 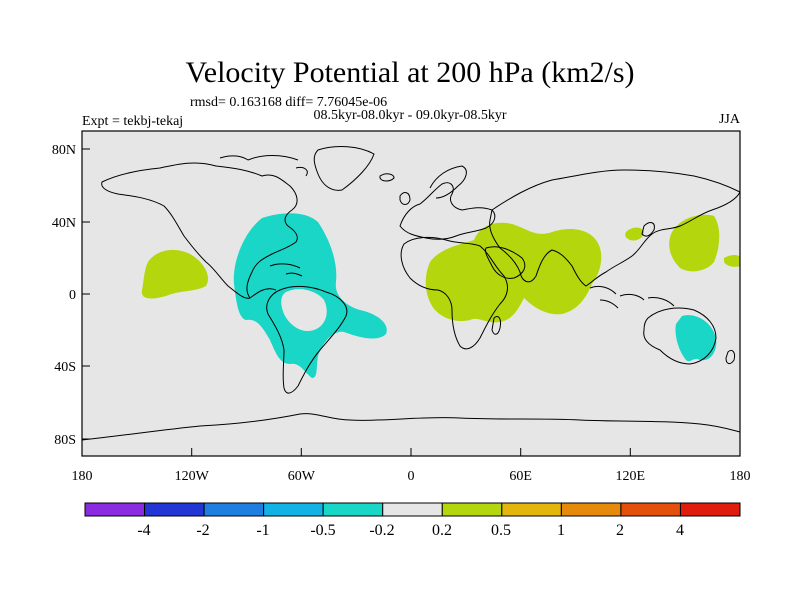 What do you see at coordinates (82, 476) in the screenshot?
I see `lon-label-180w: 180` at bounding box center [82, 476].